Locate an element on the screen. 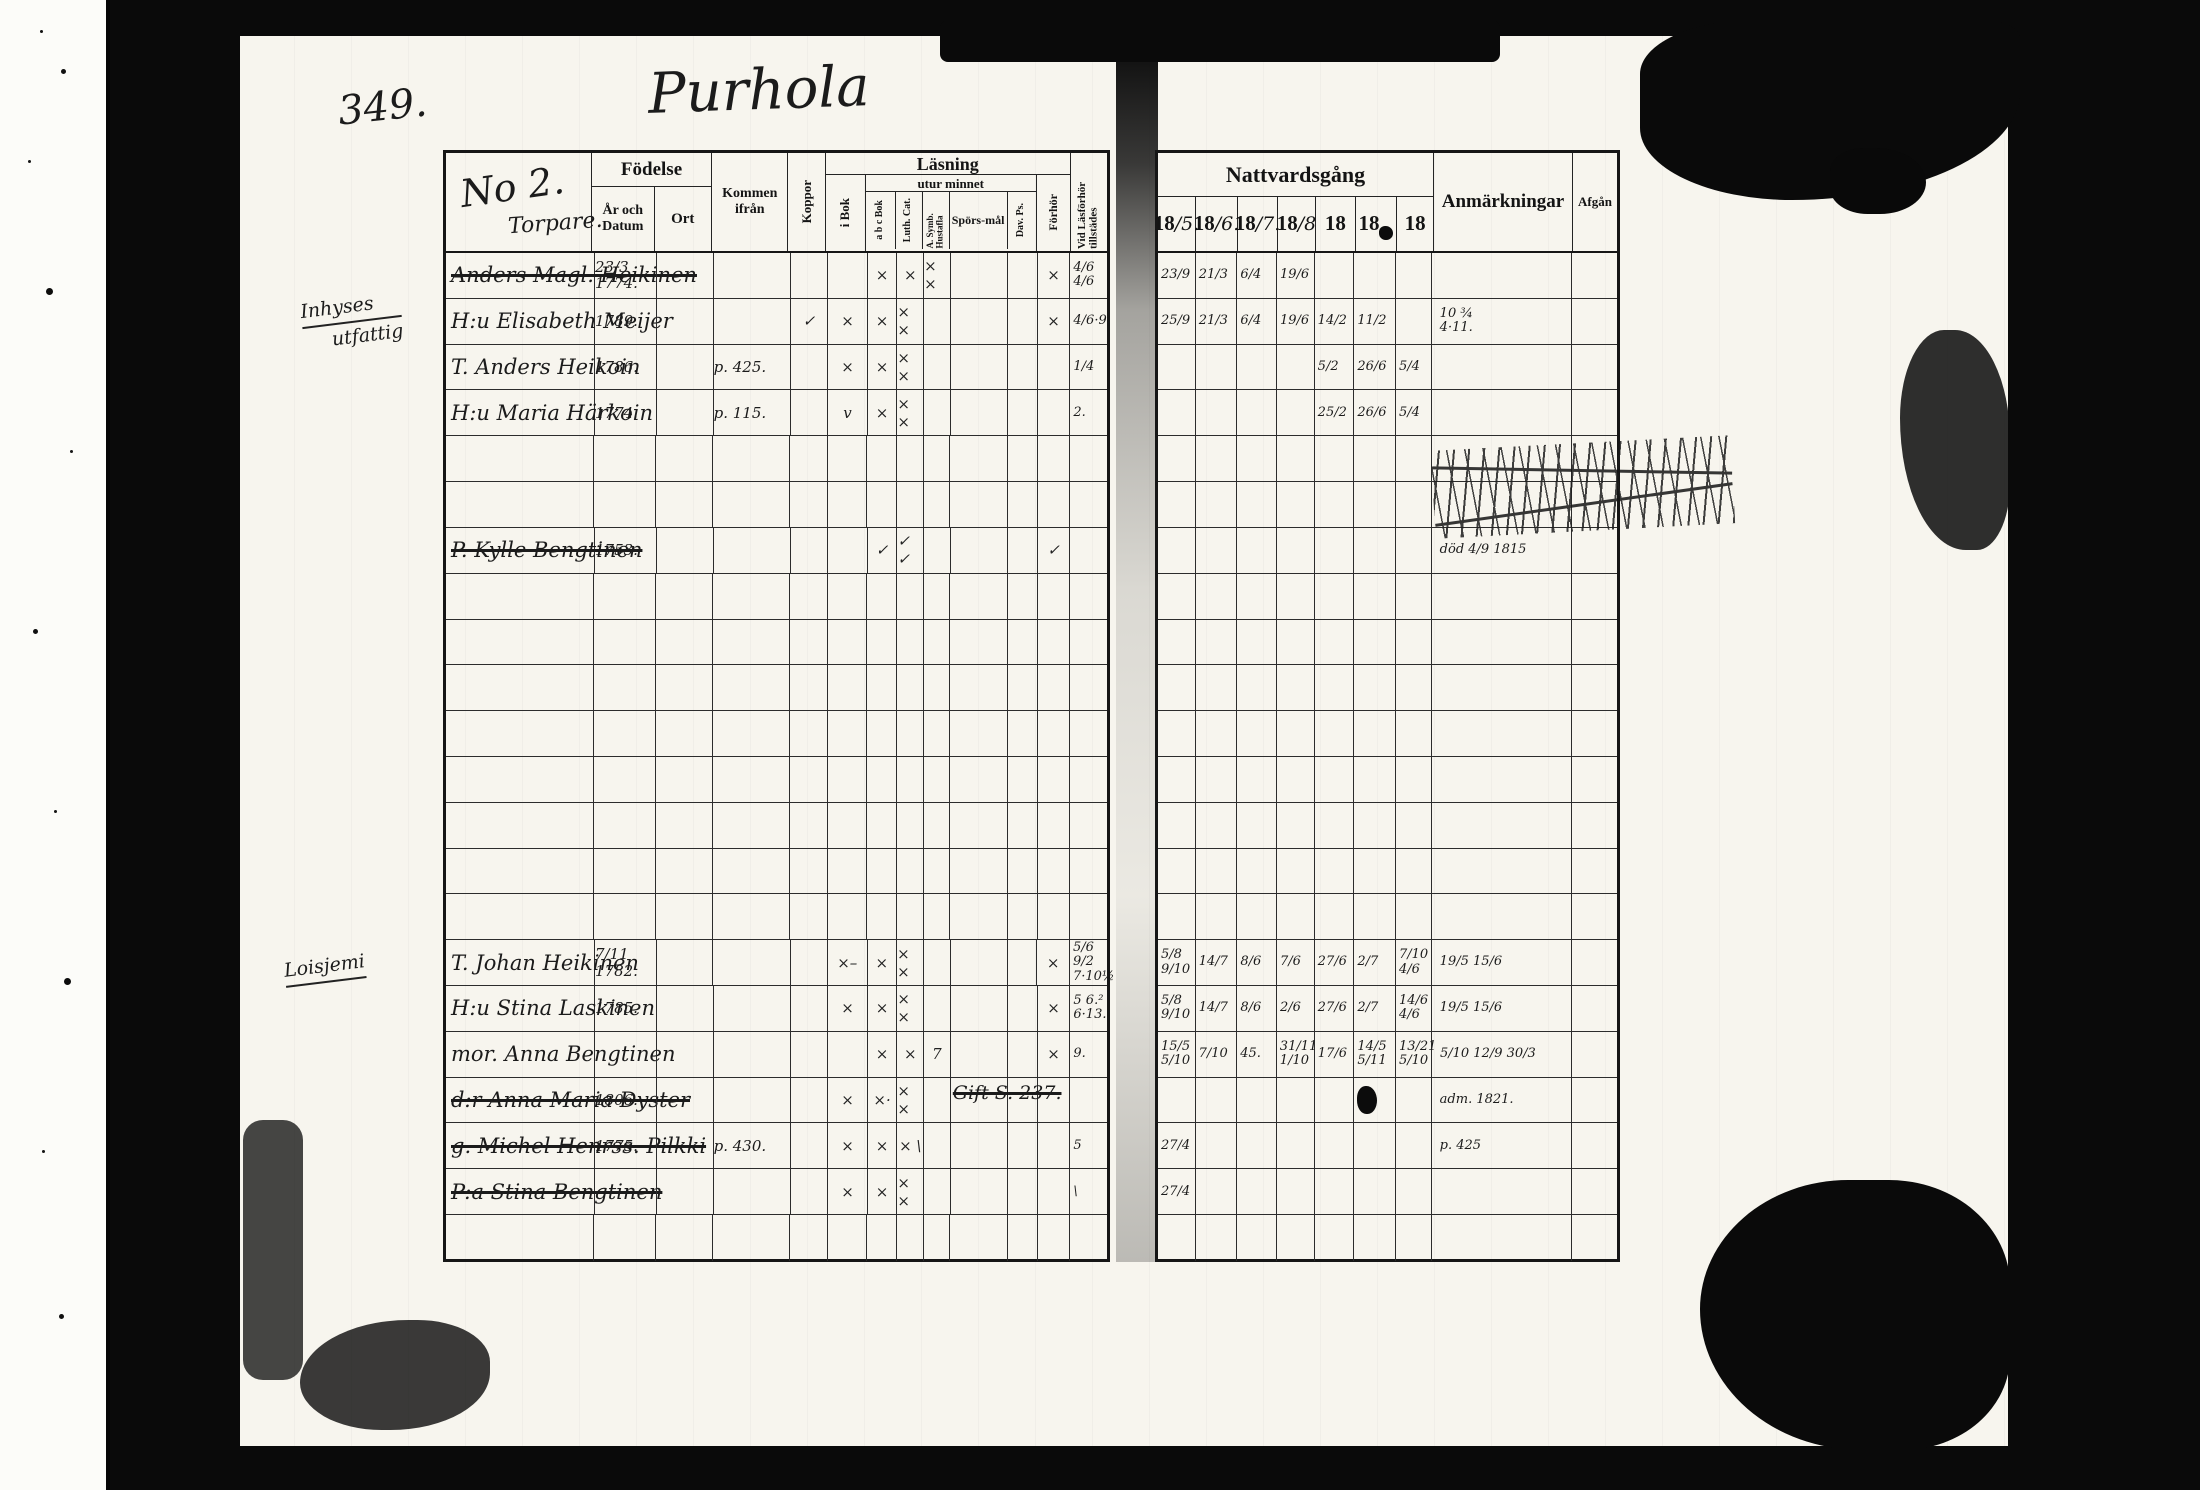  communion-row: 27/4 is located at coordinates (1387, 1192).